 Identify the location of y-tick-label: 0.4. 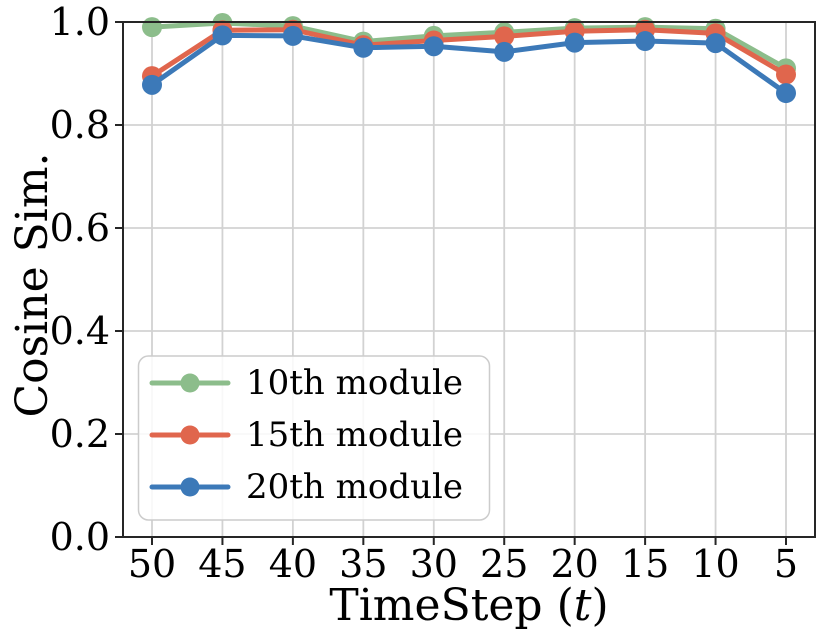
(80, 331).